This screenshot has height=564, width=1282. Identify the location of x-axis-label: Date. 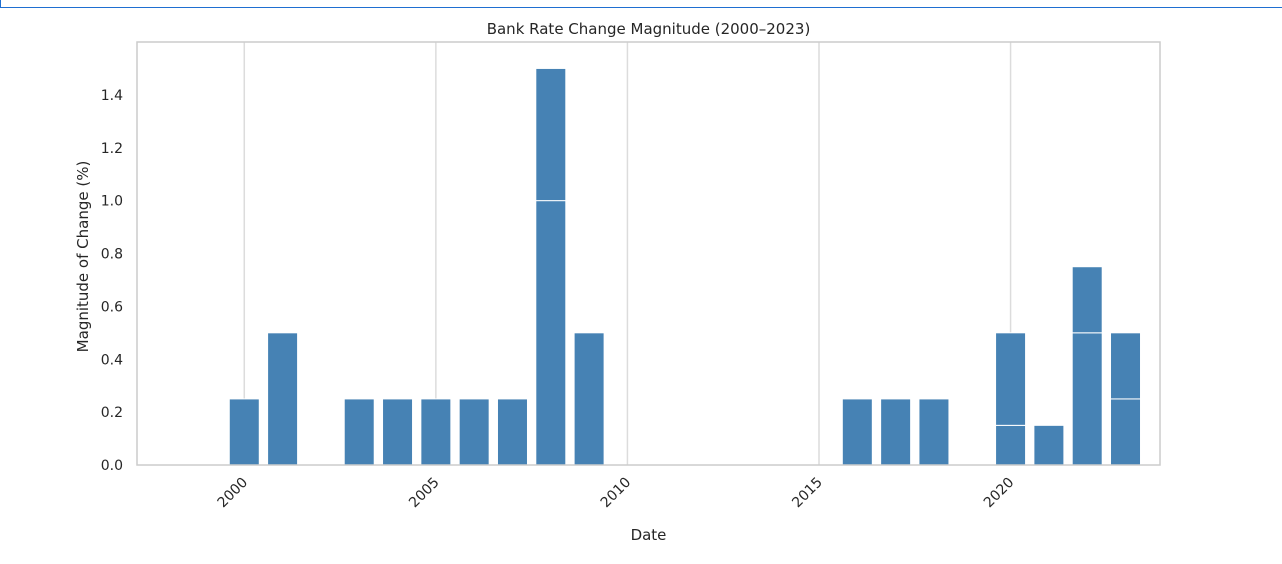
(649, 535).